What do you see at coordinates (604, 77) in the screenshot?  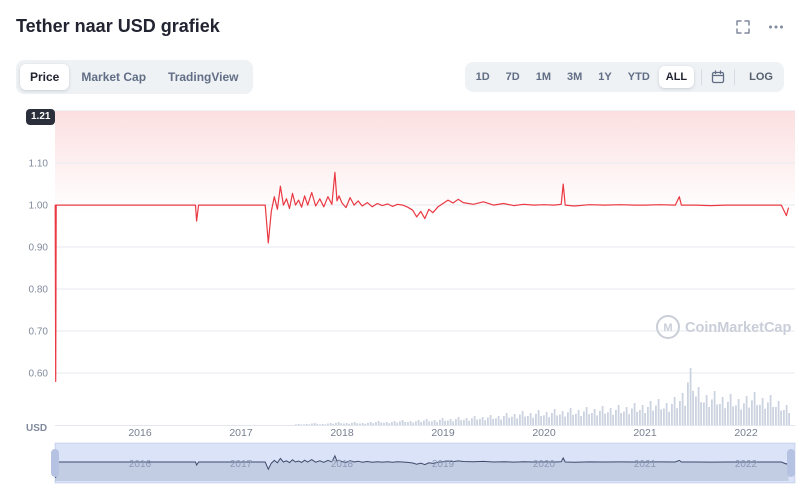 I see `range-button-1y: 1Y` at bounding box center [604, 77].